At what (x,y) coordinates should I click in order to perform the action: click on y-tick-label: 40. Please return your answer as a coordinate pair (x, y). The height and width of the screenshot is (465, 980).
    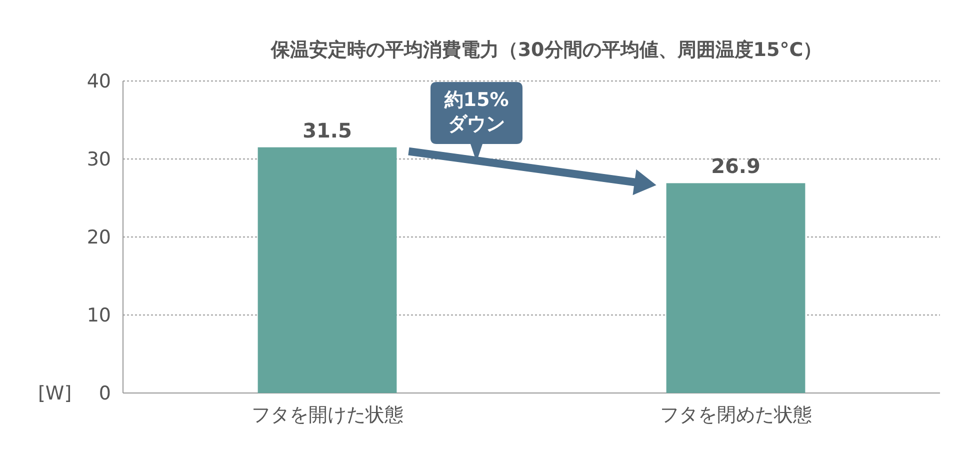
    Looking at the image, I should click on (98, 81).